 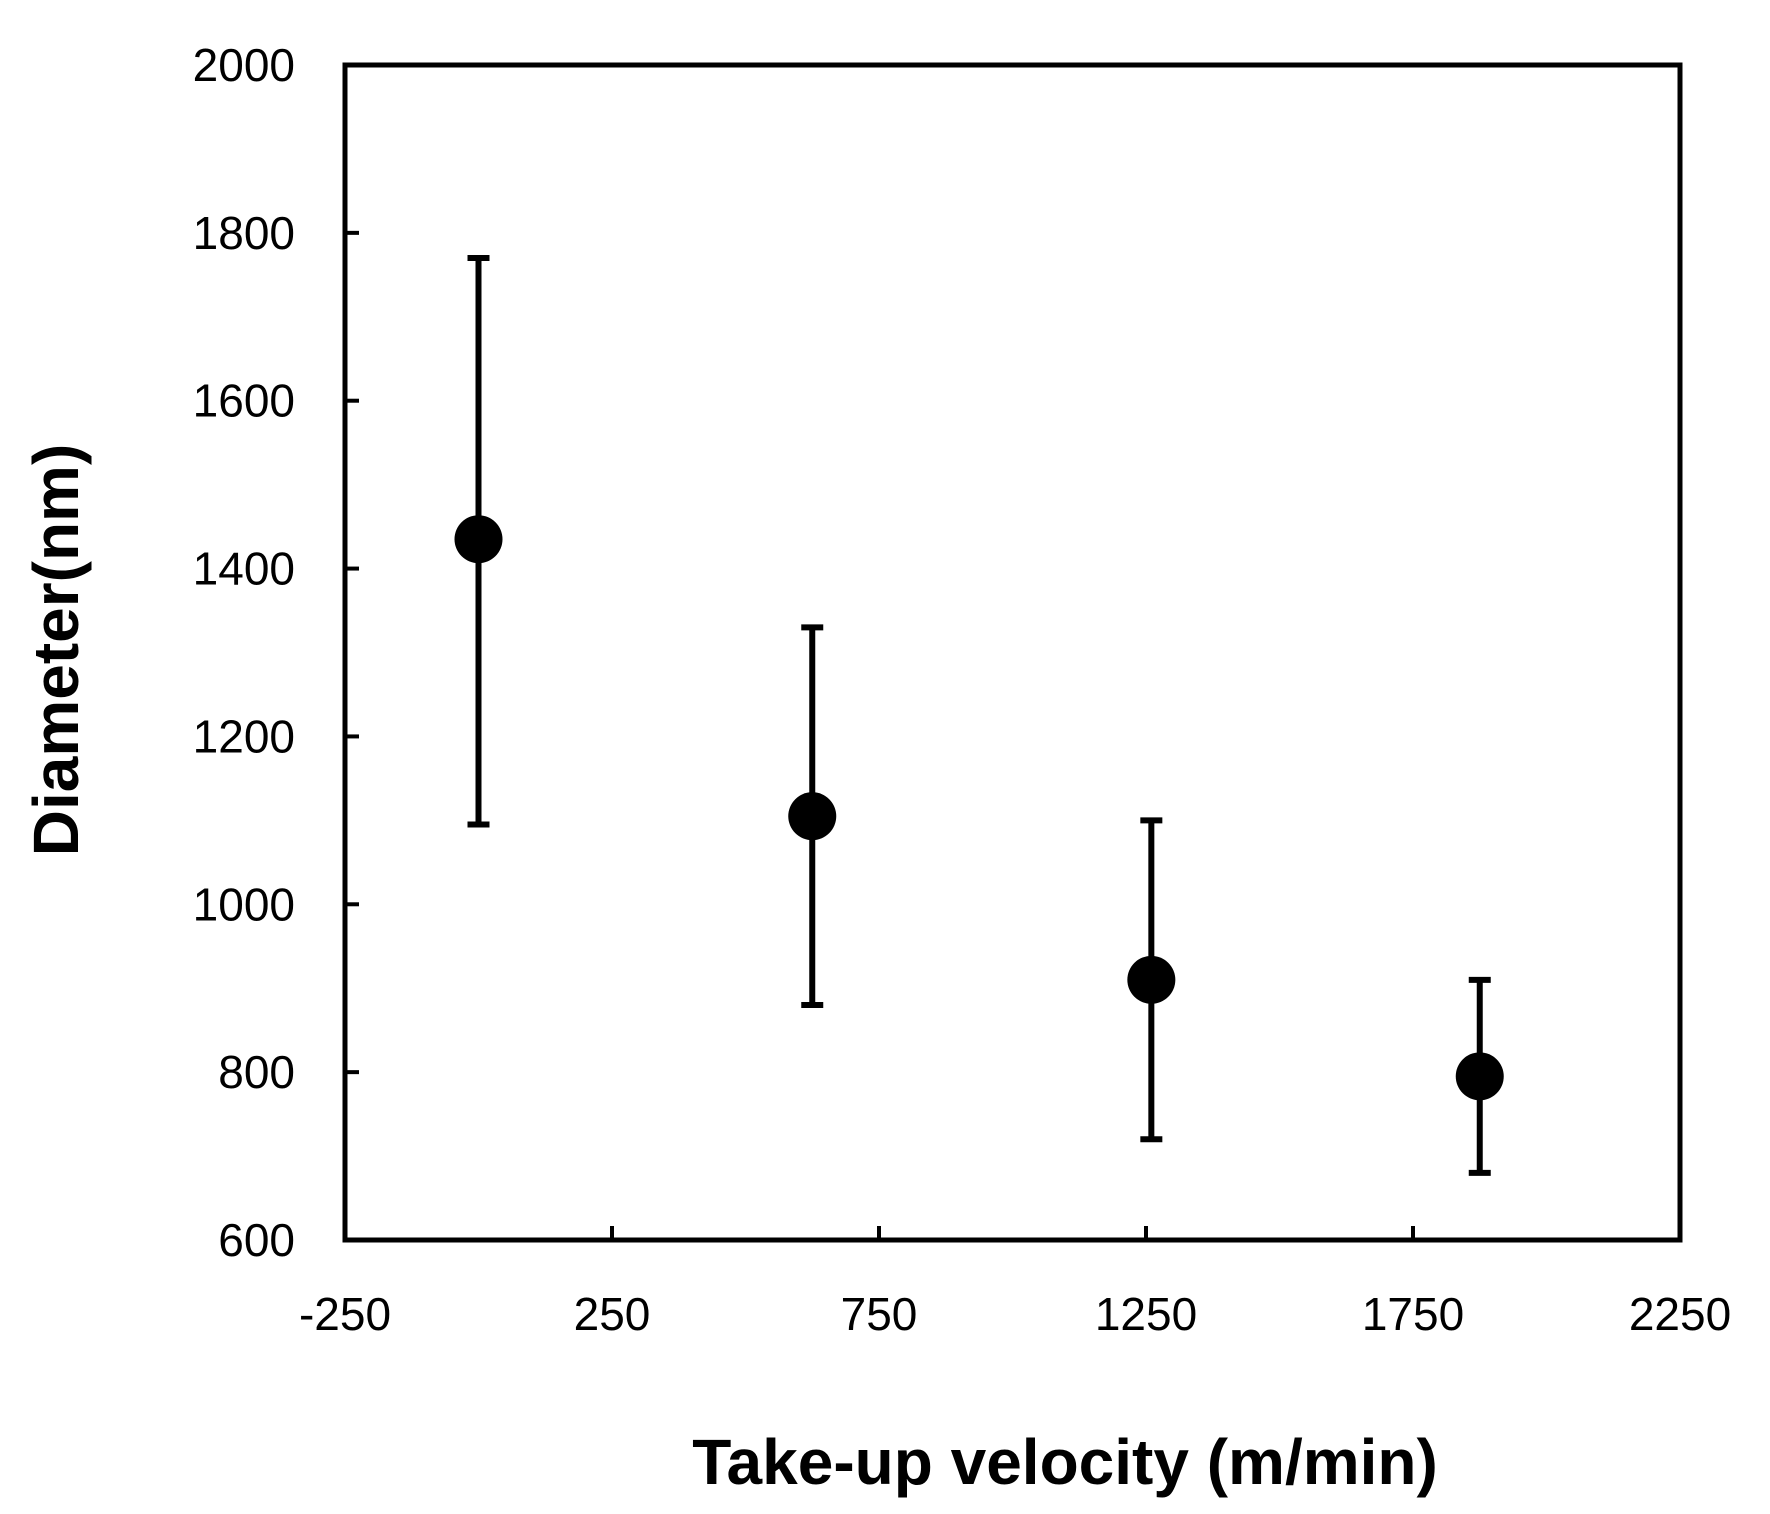 I want to click on y-axis-title: Diameter(nm), so click(x=56, y=650).